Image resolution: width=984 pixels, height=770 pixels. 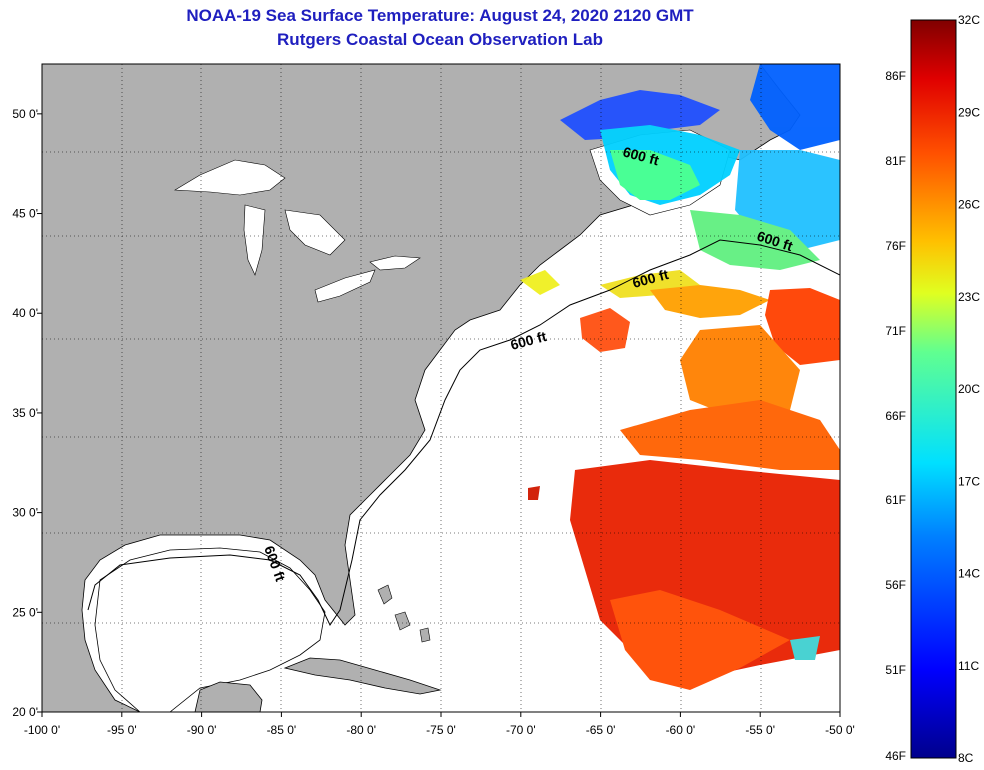 I want to click on lon-tick-label: -55 0', so click(x=760, y=730).